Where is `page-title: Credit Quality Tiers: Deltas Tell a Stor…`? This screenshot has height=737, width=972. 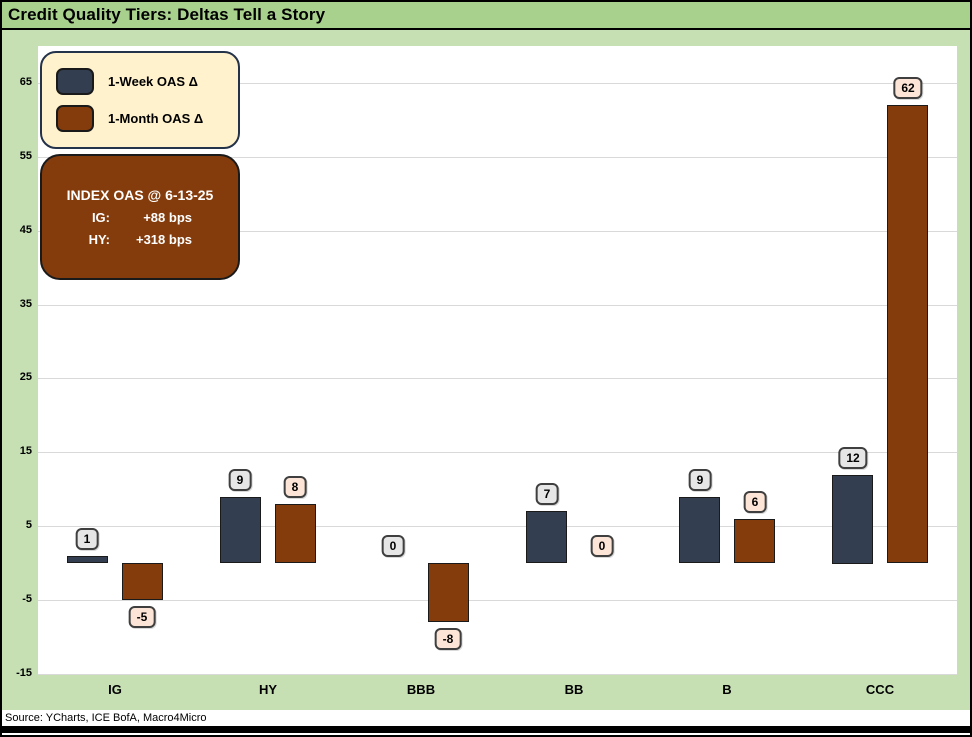
page-title: Credit Quality Tiers: Deltas Tell a Stor… is located at coordinates (167, 14).